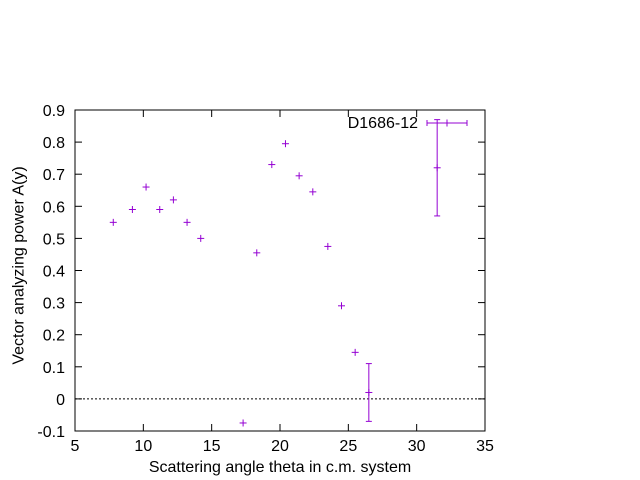 Image resolution: width=640 pixels, height=480 pixels. I want to click on x-tick-label: 35, so click(485, 446).